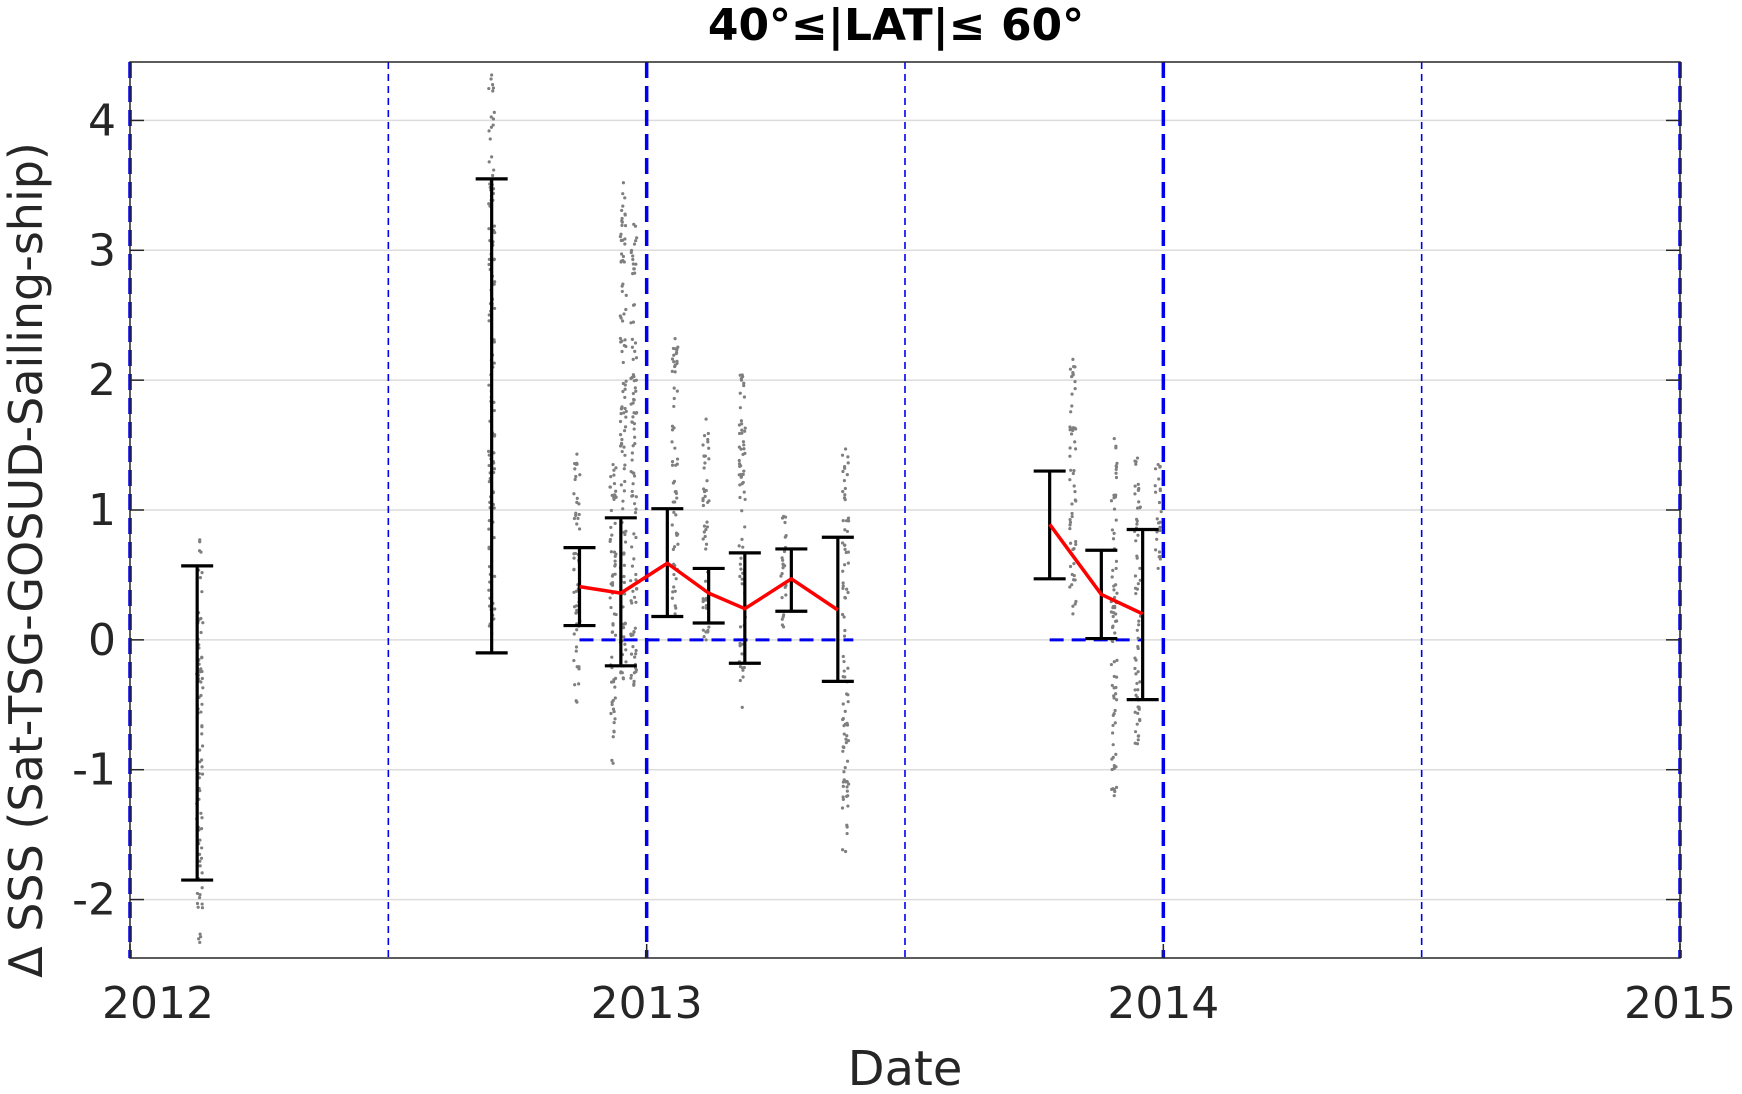 The height and width of the screenshot is (1094, 1742). What do you see at coordinates (26, 560) in the screenshot?
I see `y-axis-label: Δ SSS (Sat-TSG-GOSUD-Sailing-ship)` at bounding box center [26, 560].